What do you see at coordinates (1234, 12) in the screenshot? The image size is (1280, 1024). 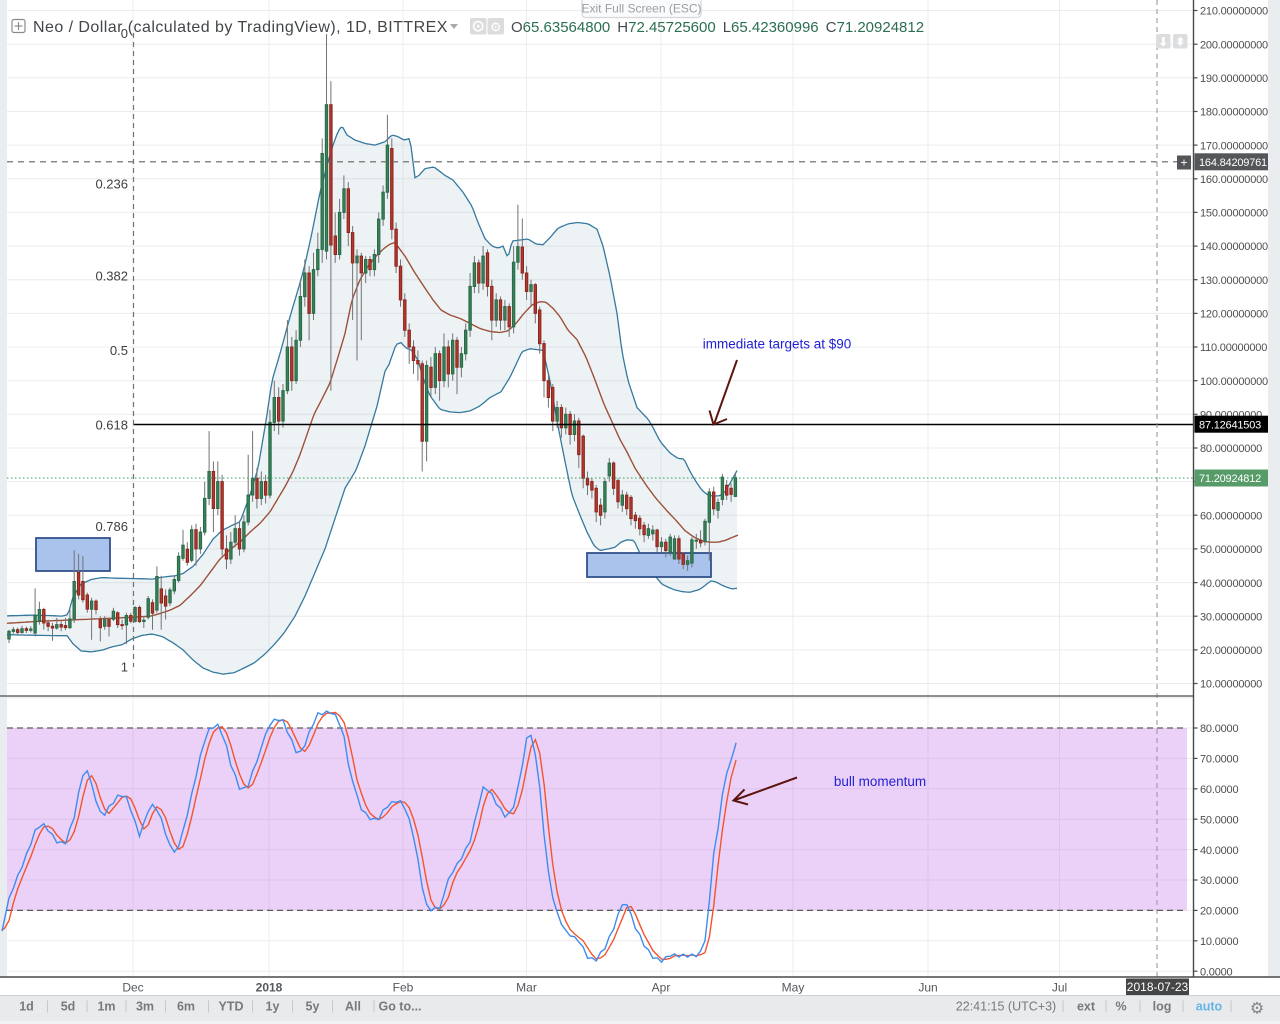 I see `svg-text: 210.00000000` at bounding box center [1234, 12].